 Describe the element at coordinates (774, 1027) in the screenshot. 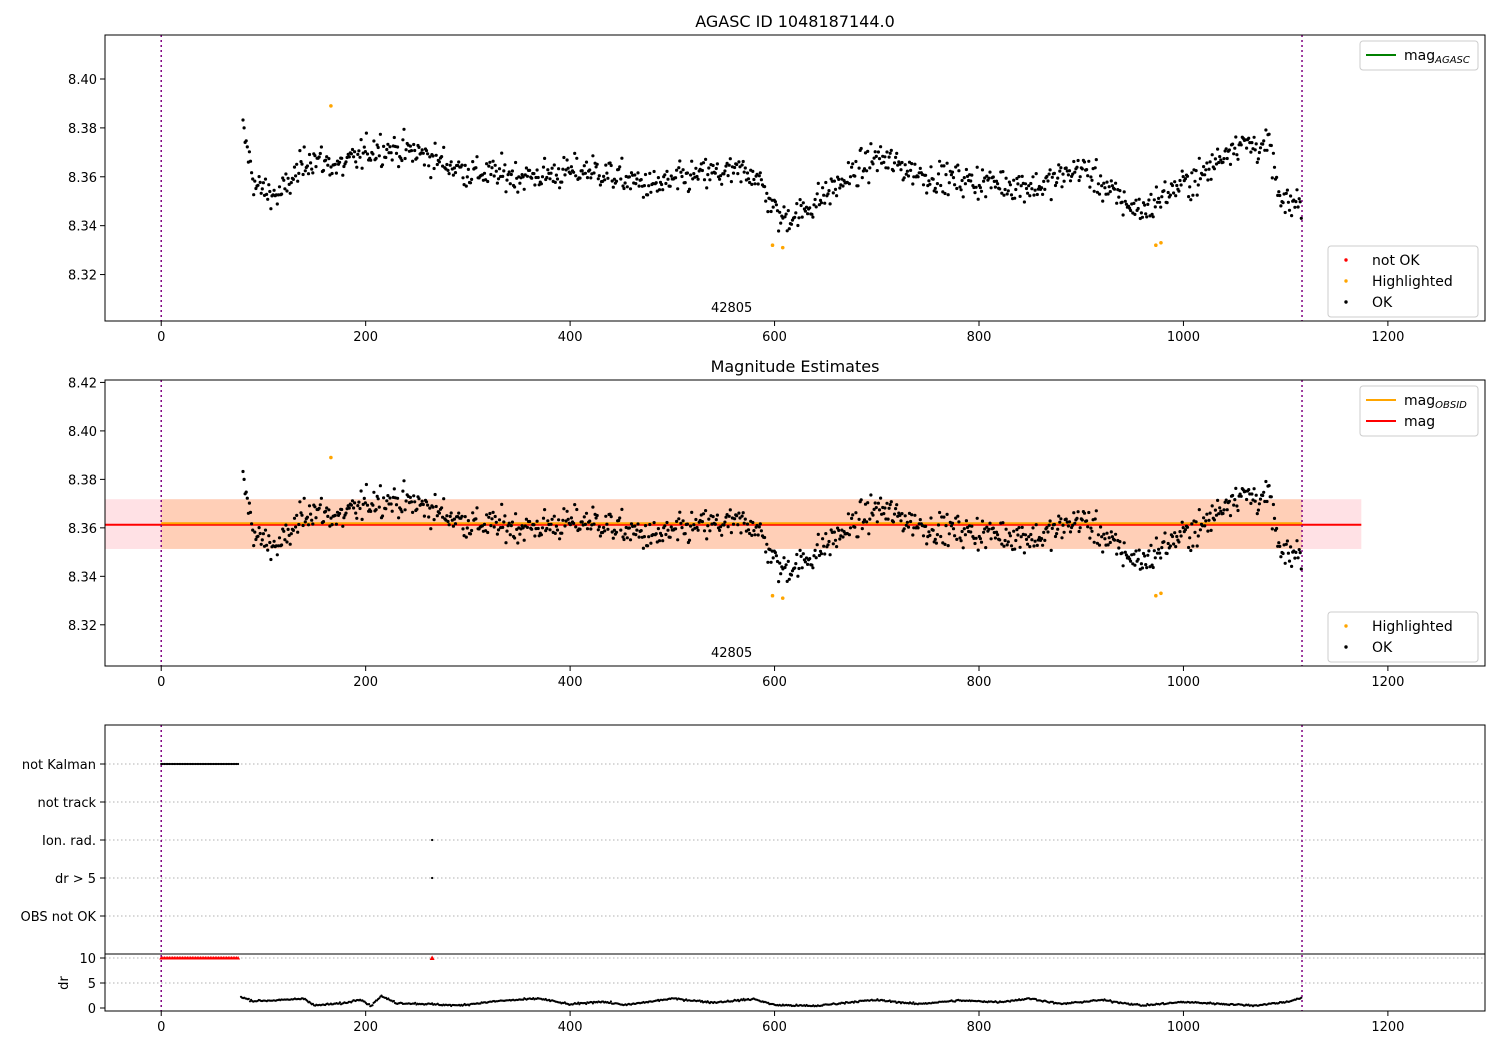

I see `x-tick-label: 600` at that location.